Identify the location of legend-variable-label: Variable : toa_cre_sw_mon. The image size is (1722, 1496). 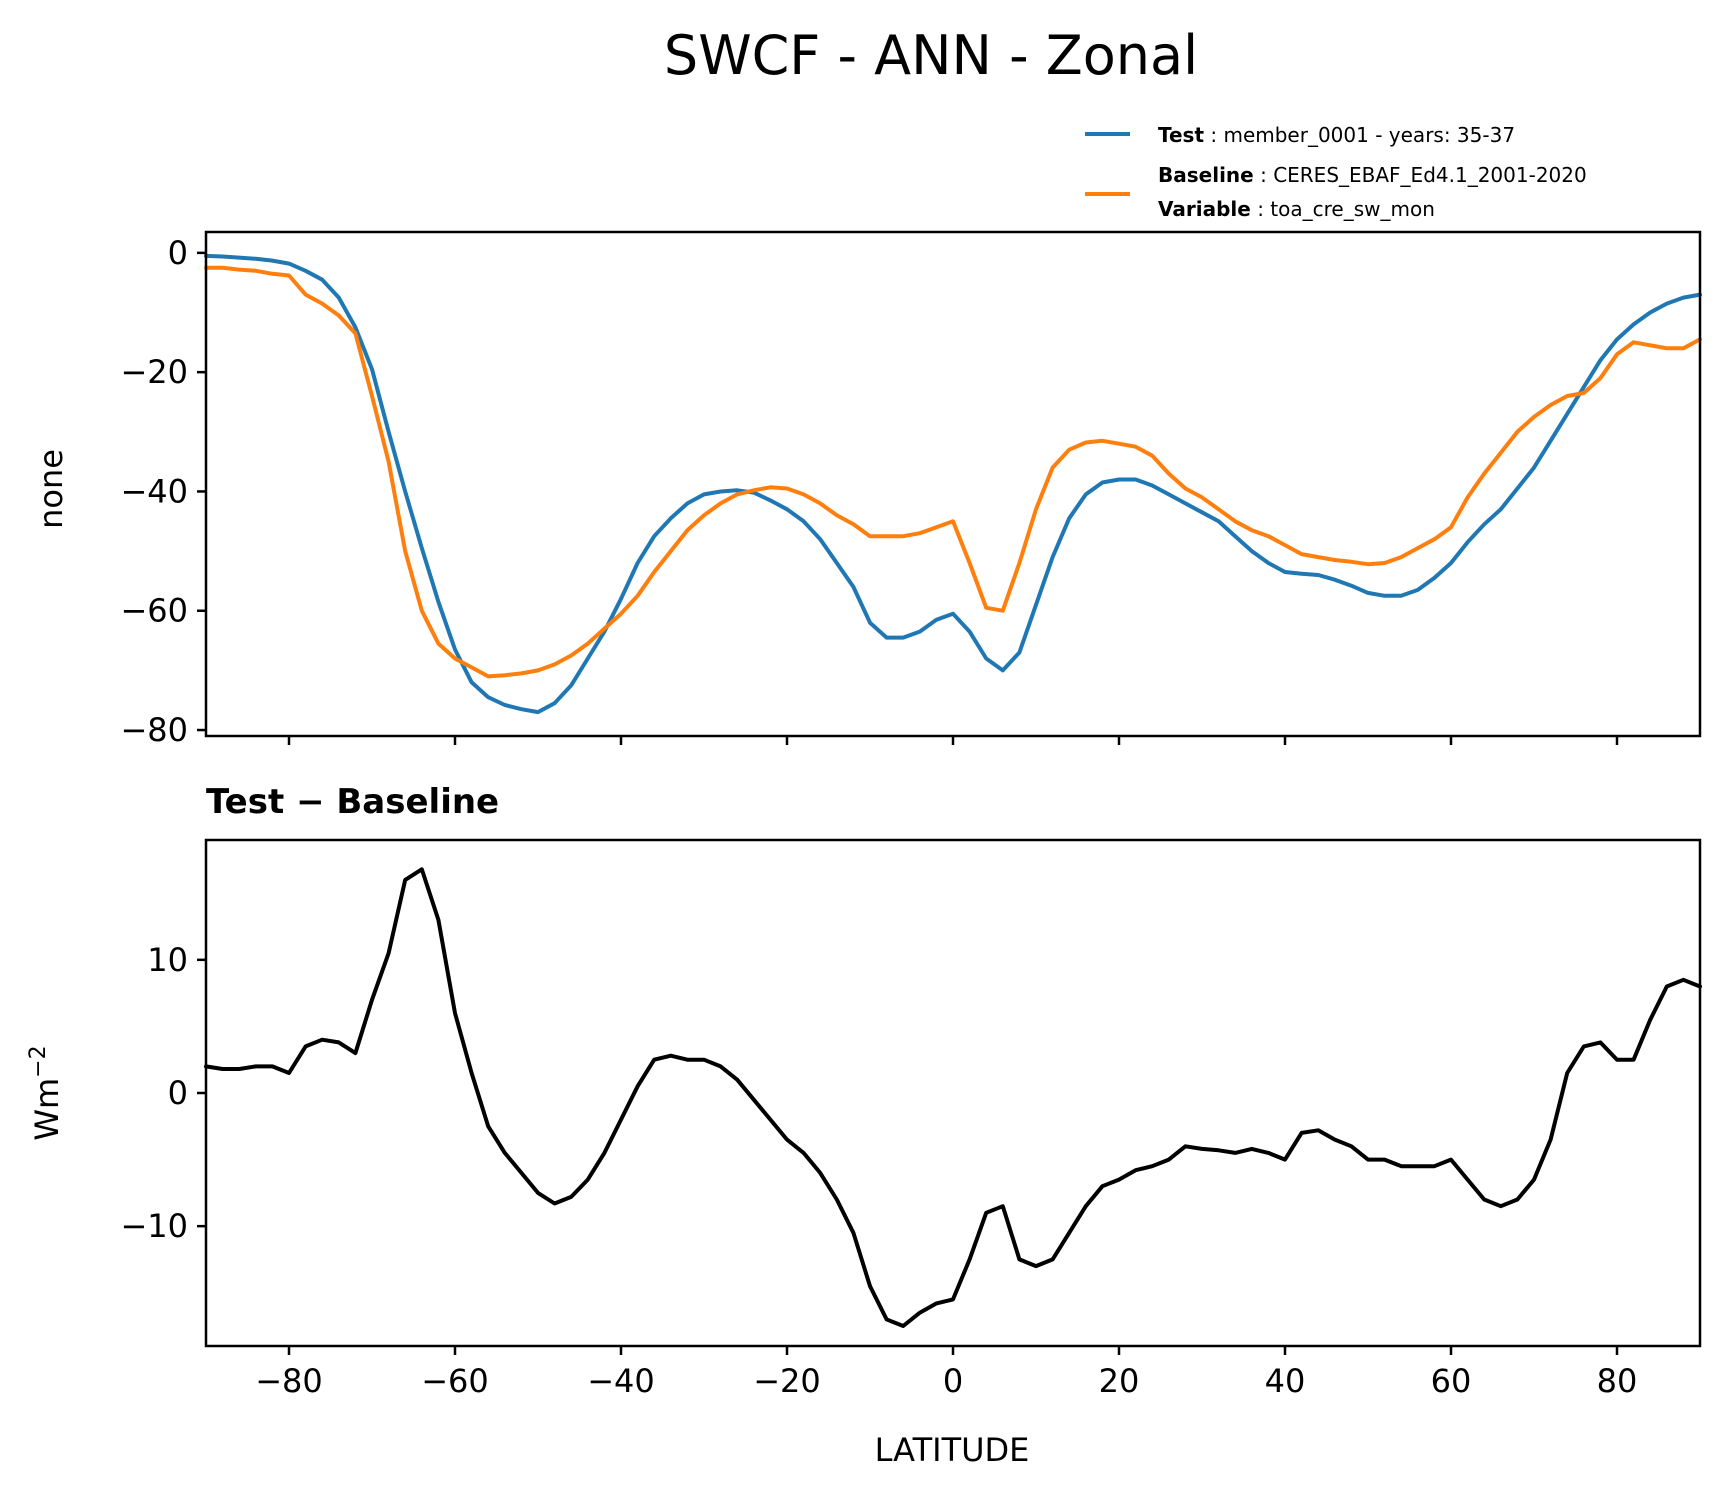
(1296, 209).